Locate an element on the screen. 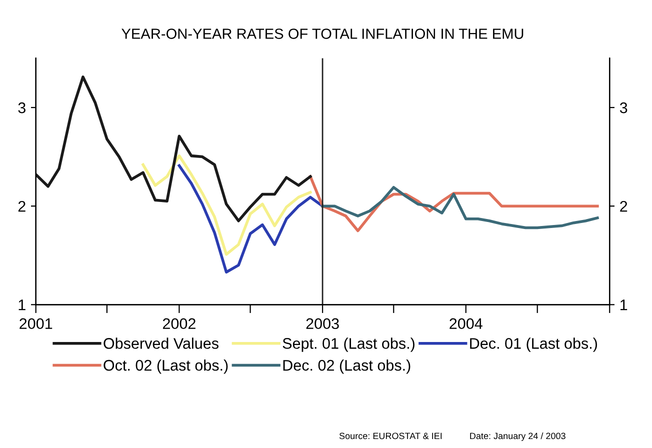  text: Date: January 24 / 2003 is located at coordinates (518, 436).